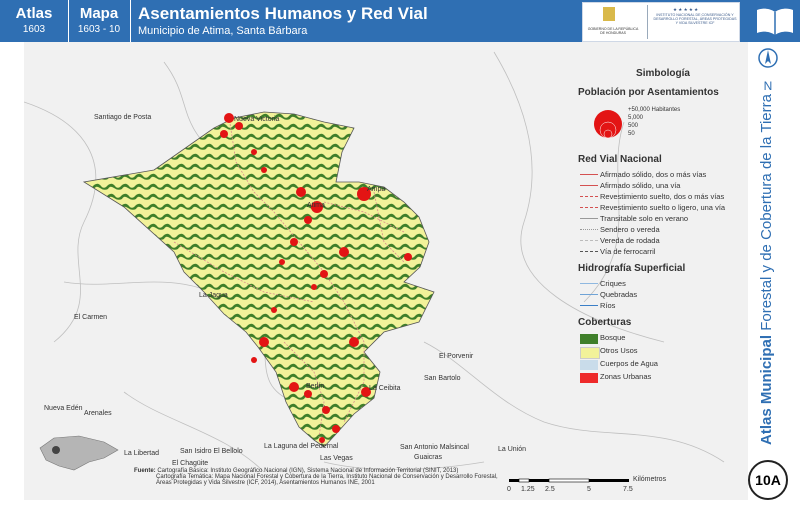 The image size is (800, 505). I want to click on place-label: Arenales, so click(98, 413).